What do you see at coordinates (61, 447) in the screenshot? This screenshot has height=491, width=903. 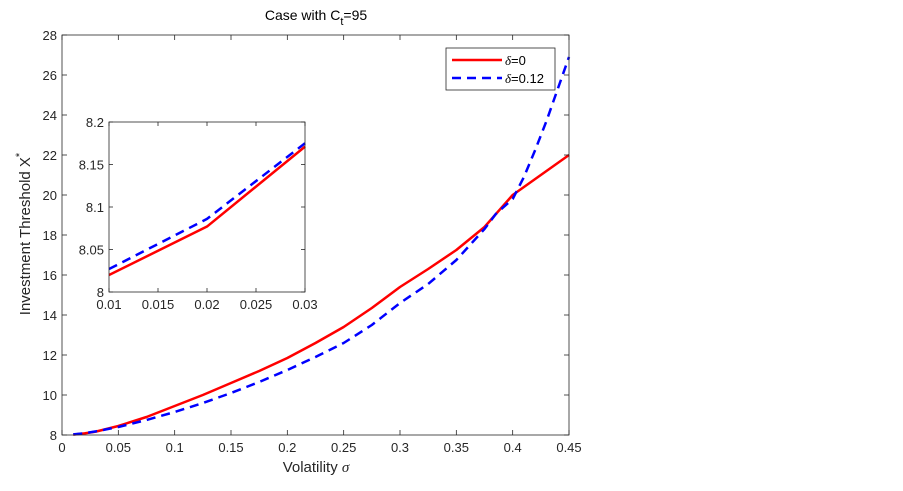 I see `main-x-tick-label: 0` at bounding box center [61, 447].